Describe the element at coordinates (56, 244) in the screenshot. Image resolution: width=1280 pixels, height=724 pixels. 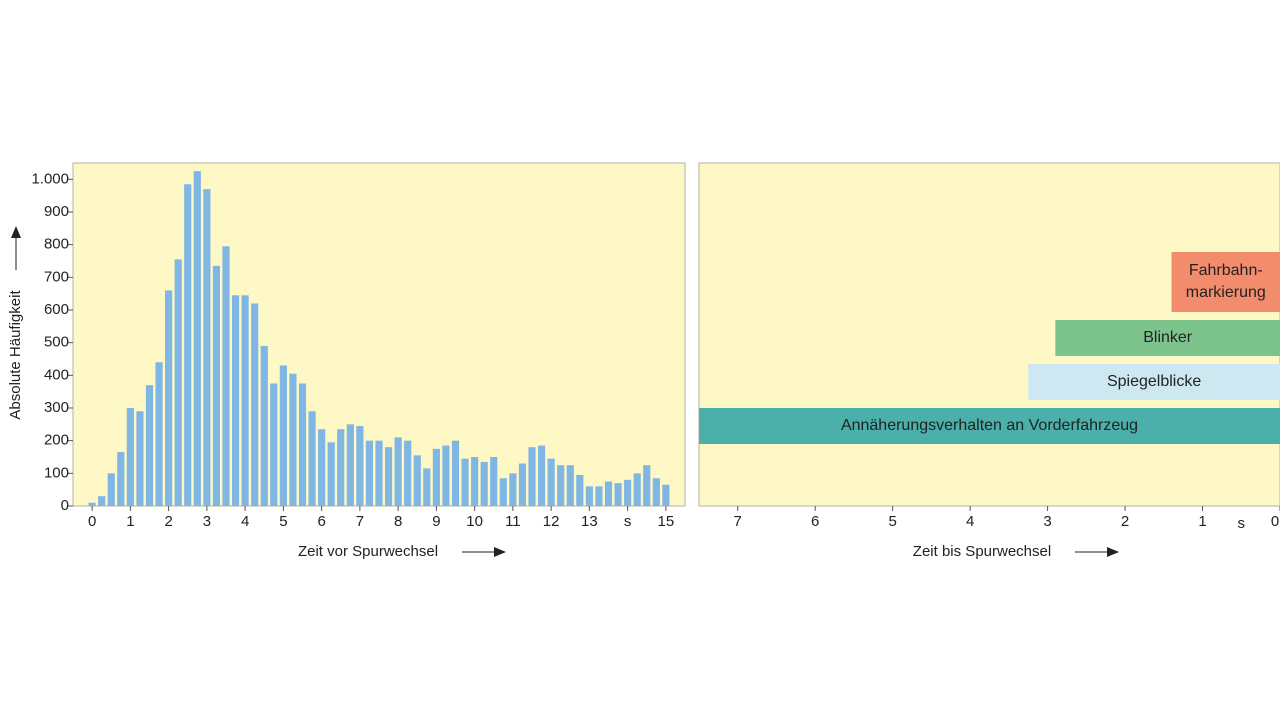
I see `y-tick-label: 800` at that location.